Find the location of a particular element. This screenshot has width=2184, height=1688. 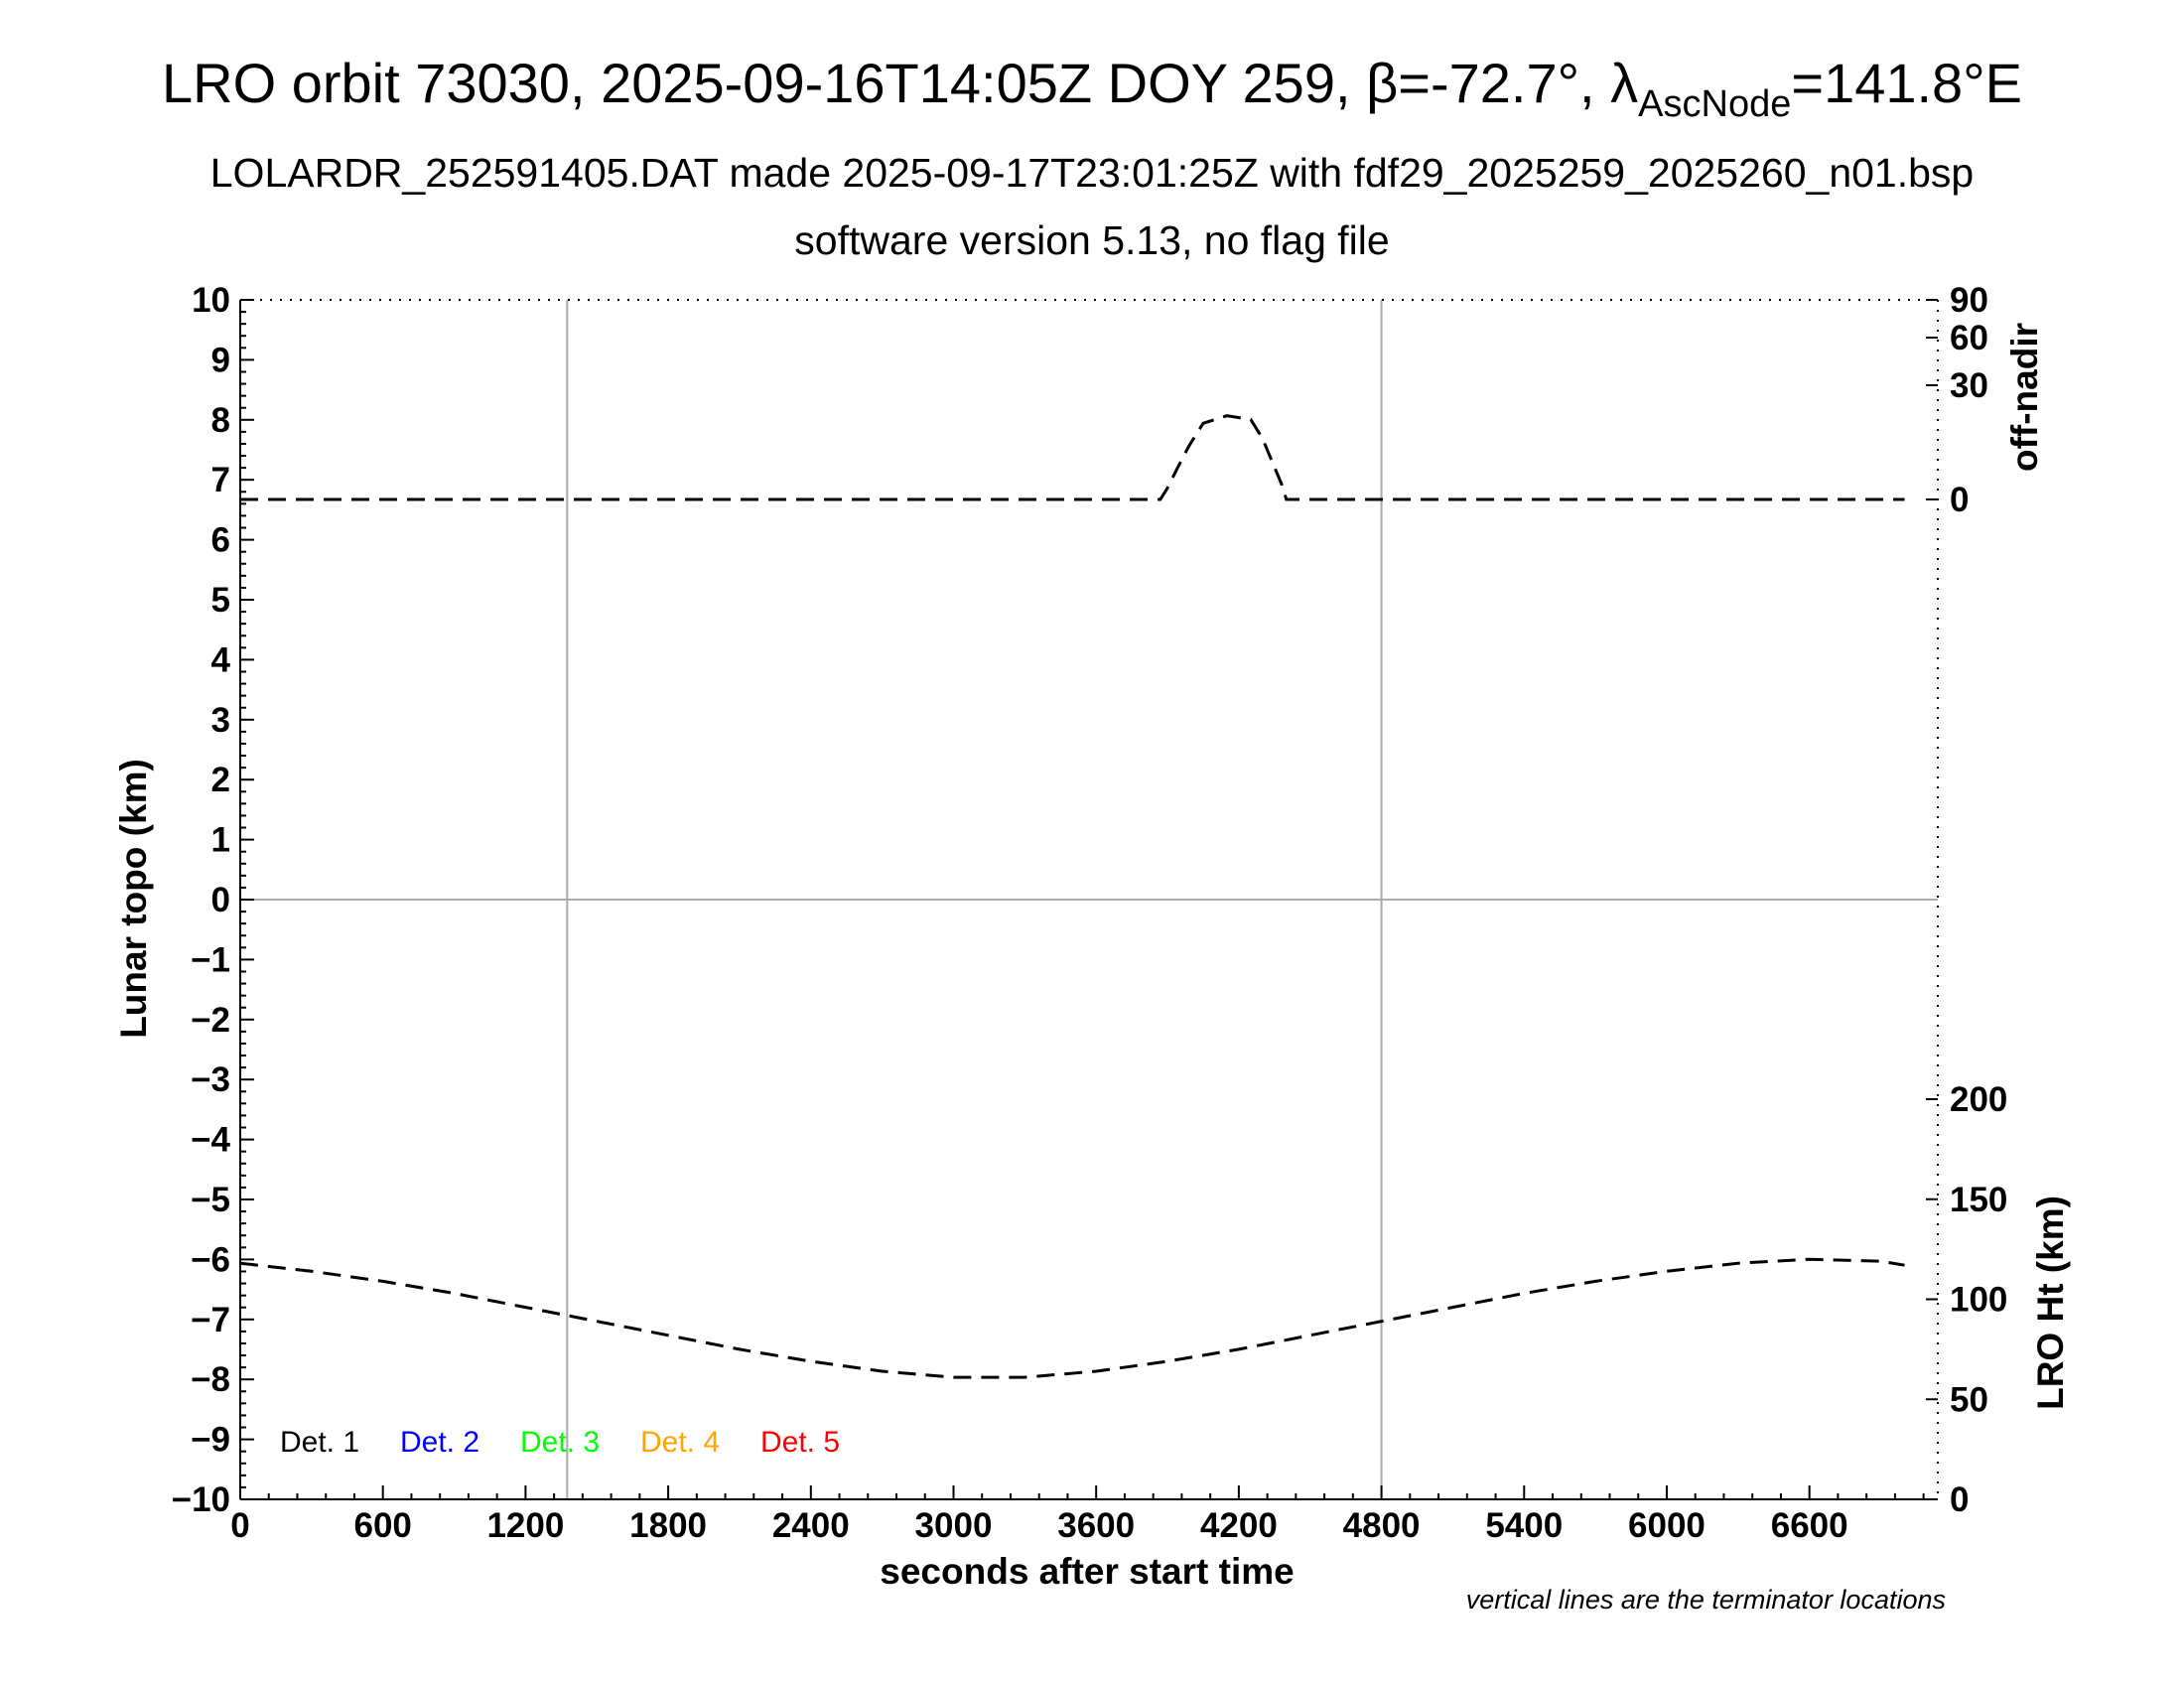

lro-ht-tick-label: 0 is located at coordinates (1959, 1499).